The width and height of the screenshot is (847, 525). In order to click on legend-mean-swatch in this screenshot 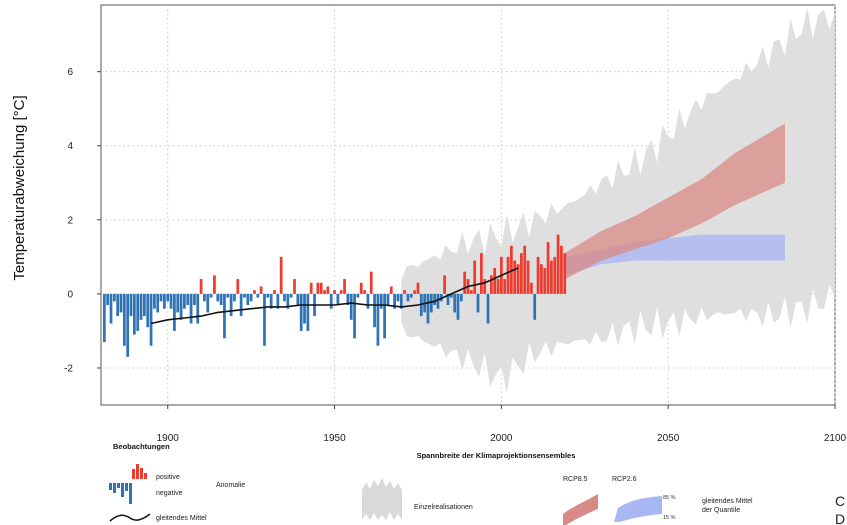, I will do `click(130, 517)`.